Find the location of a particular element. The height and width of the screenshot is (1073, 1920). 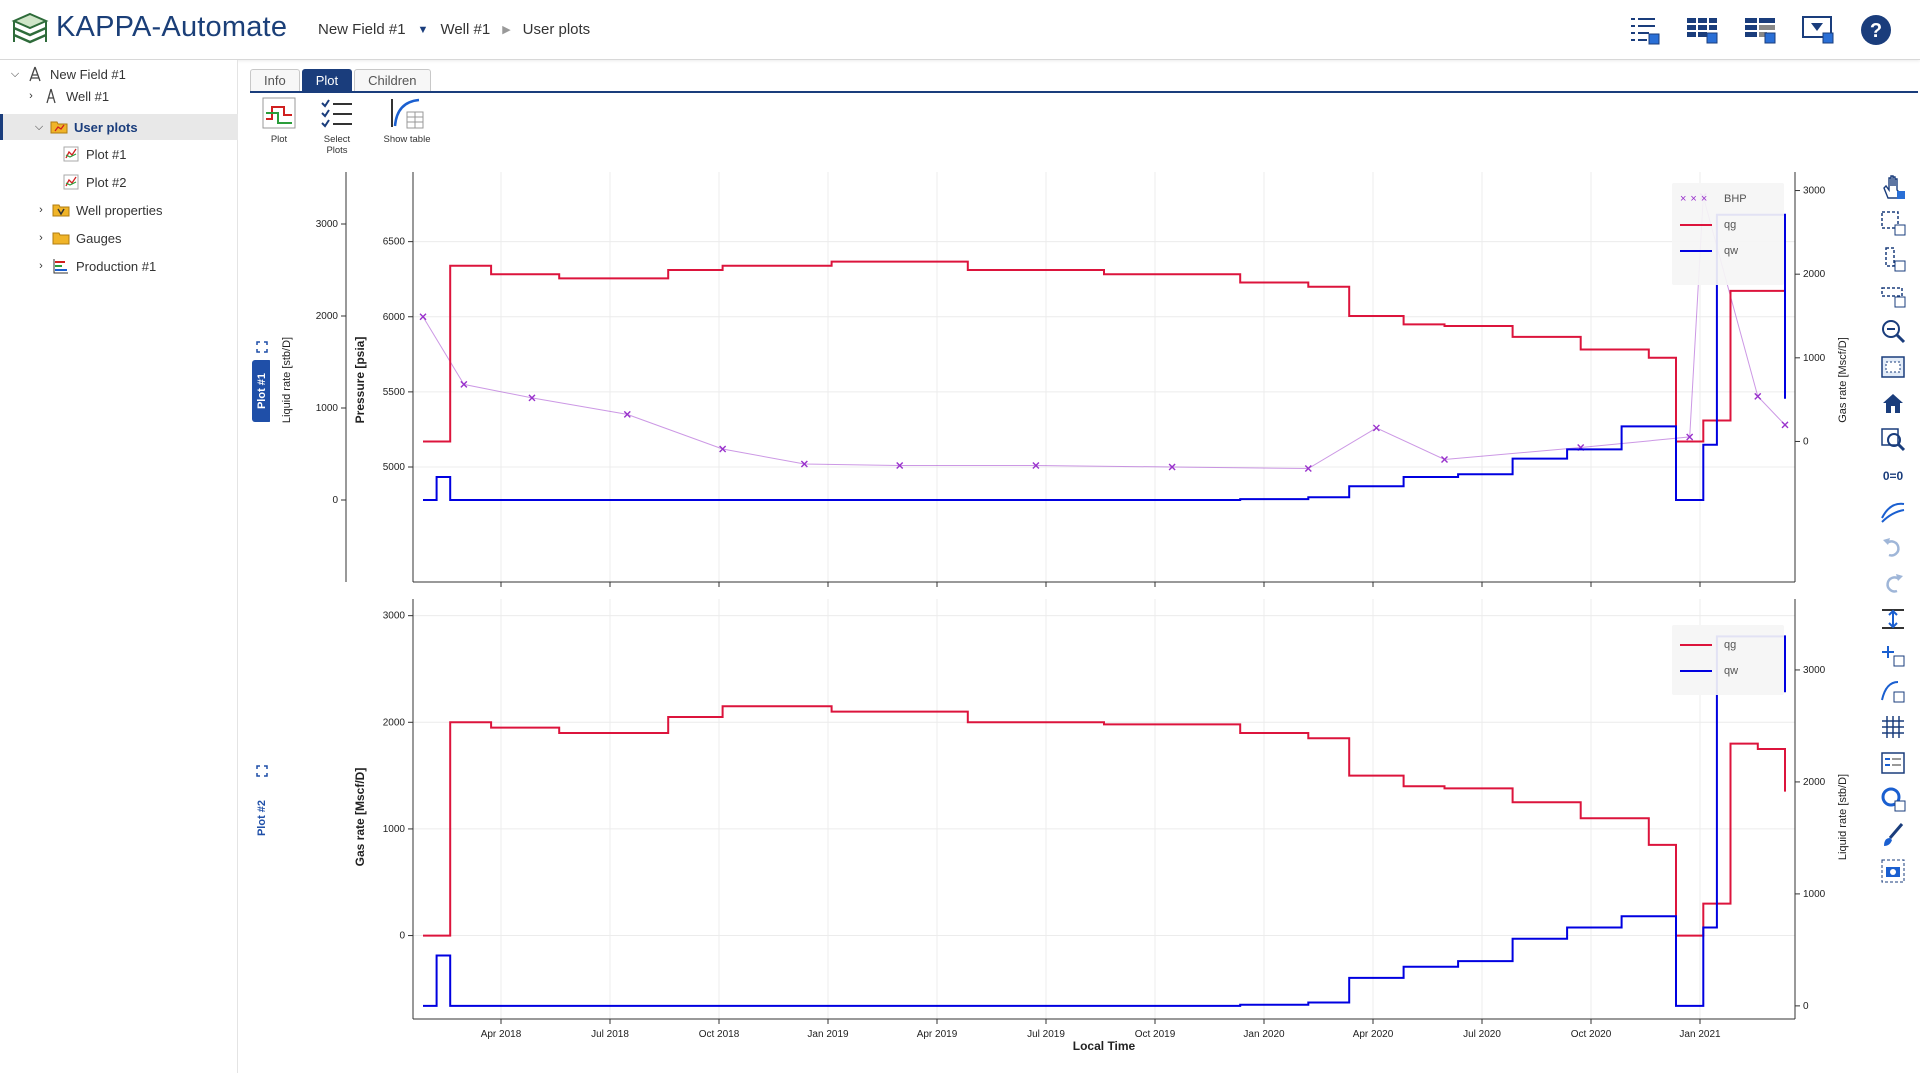

x-tick-label: Jan 2021 is located at coordinates (1700, 1034).